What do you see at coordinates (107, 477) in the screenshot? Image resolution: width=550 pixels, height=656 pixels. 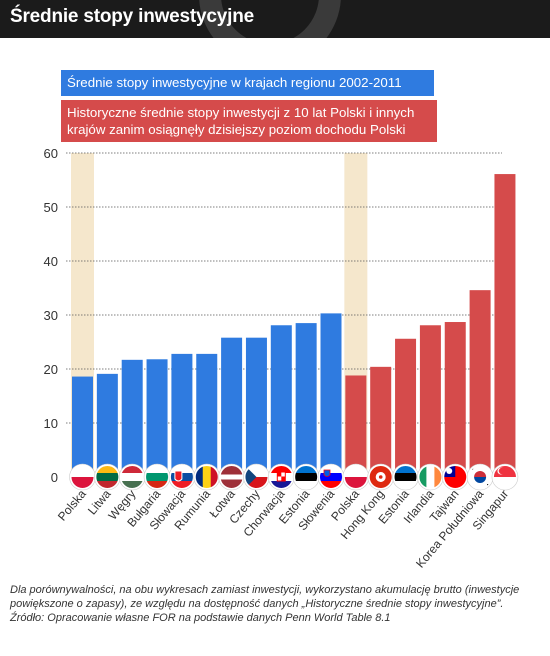 I see `flag-lithuania-icon` at bounding box center [107, 477].